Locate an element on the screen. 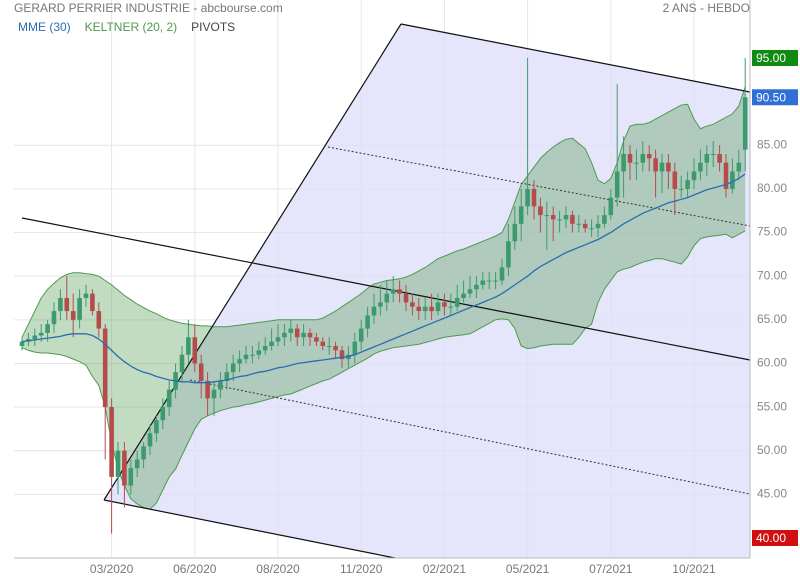 The width and height of the screenshot is (800, 585). price-box-label: 40.00 is located at coordinates (771, 538).